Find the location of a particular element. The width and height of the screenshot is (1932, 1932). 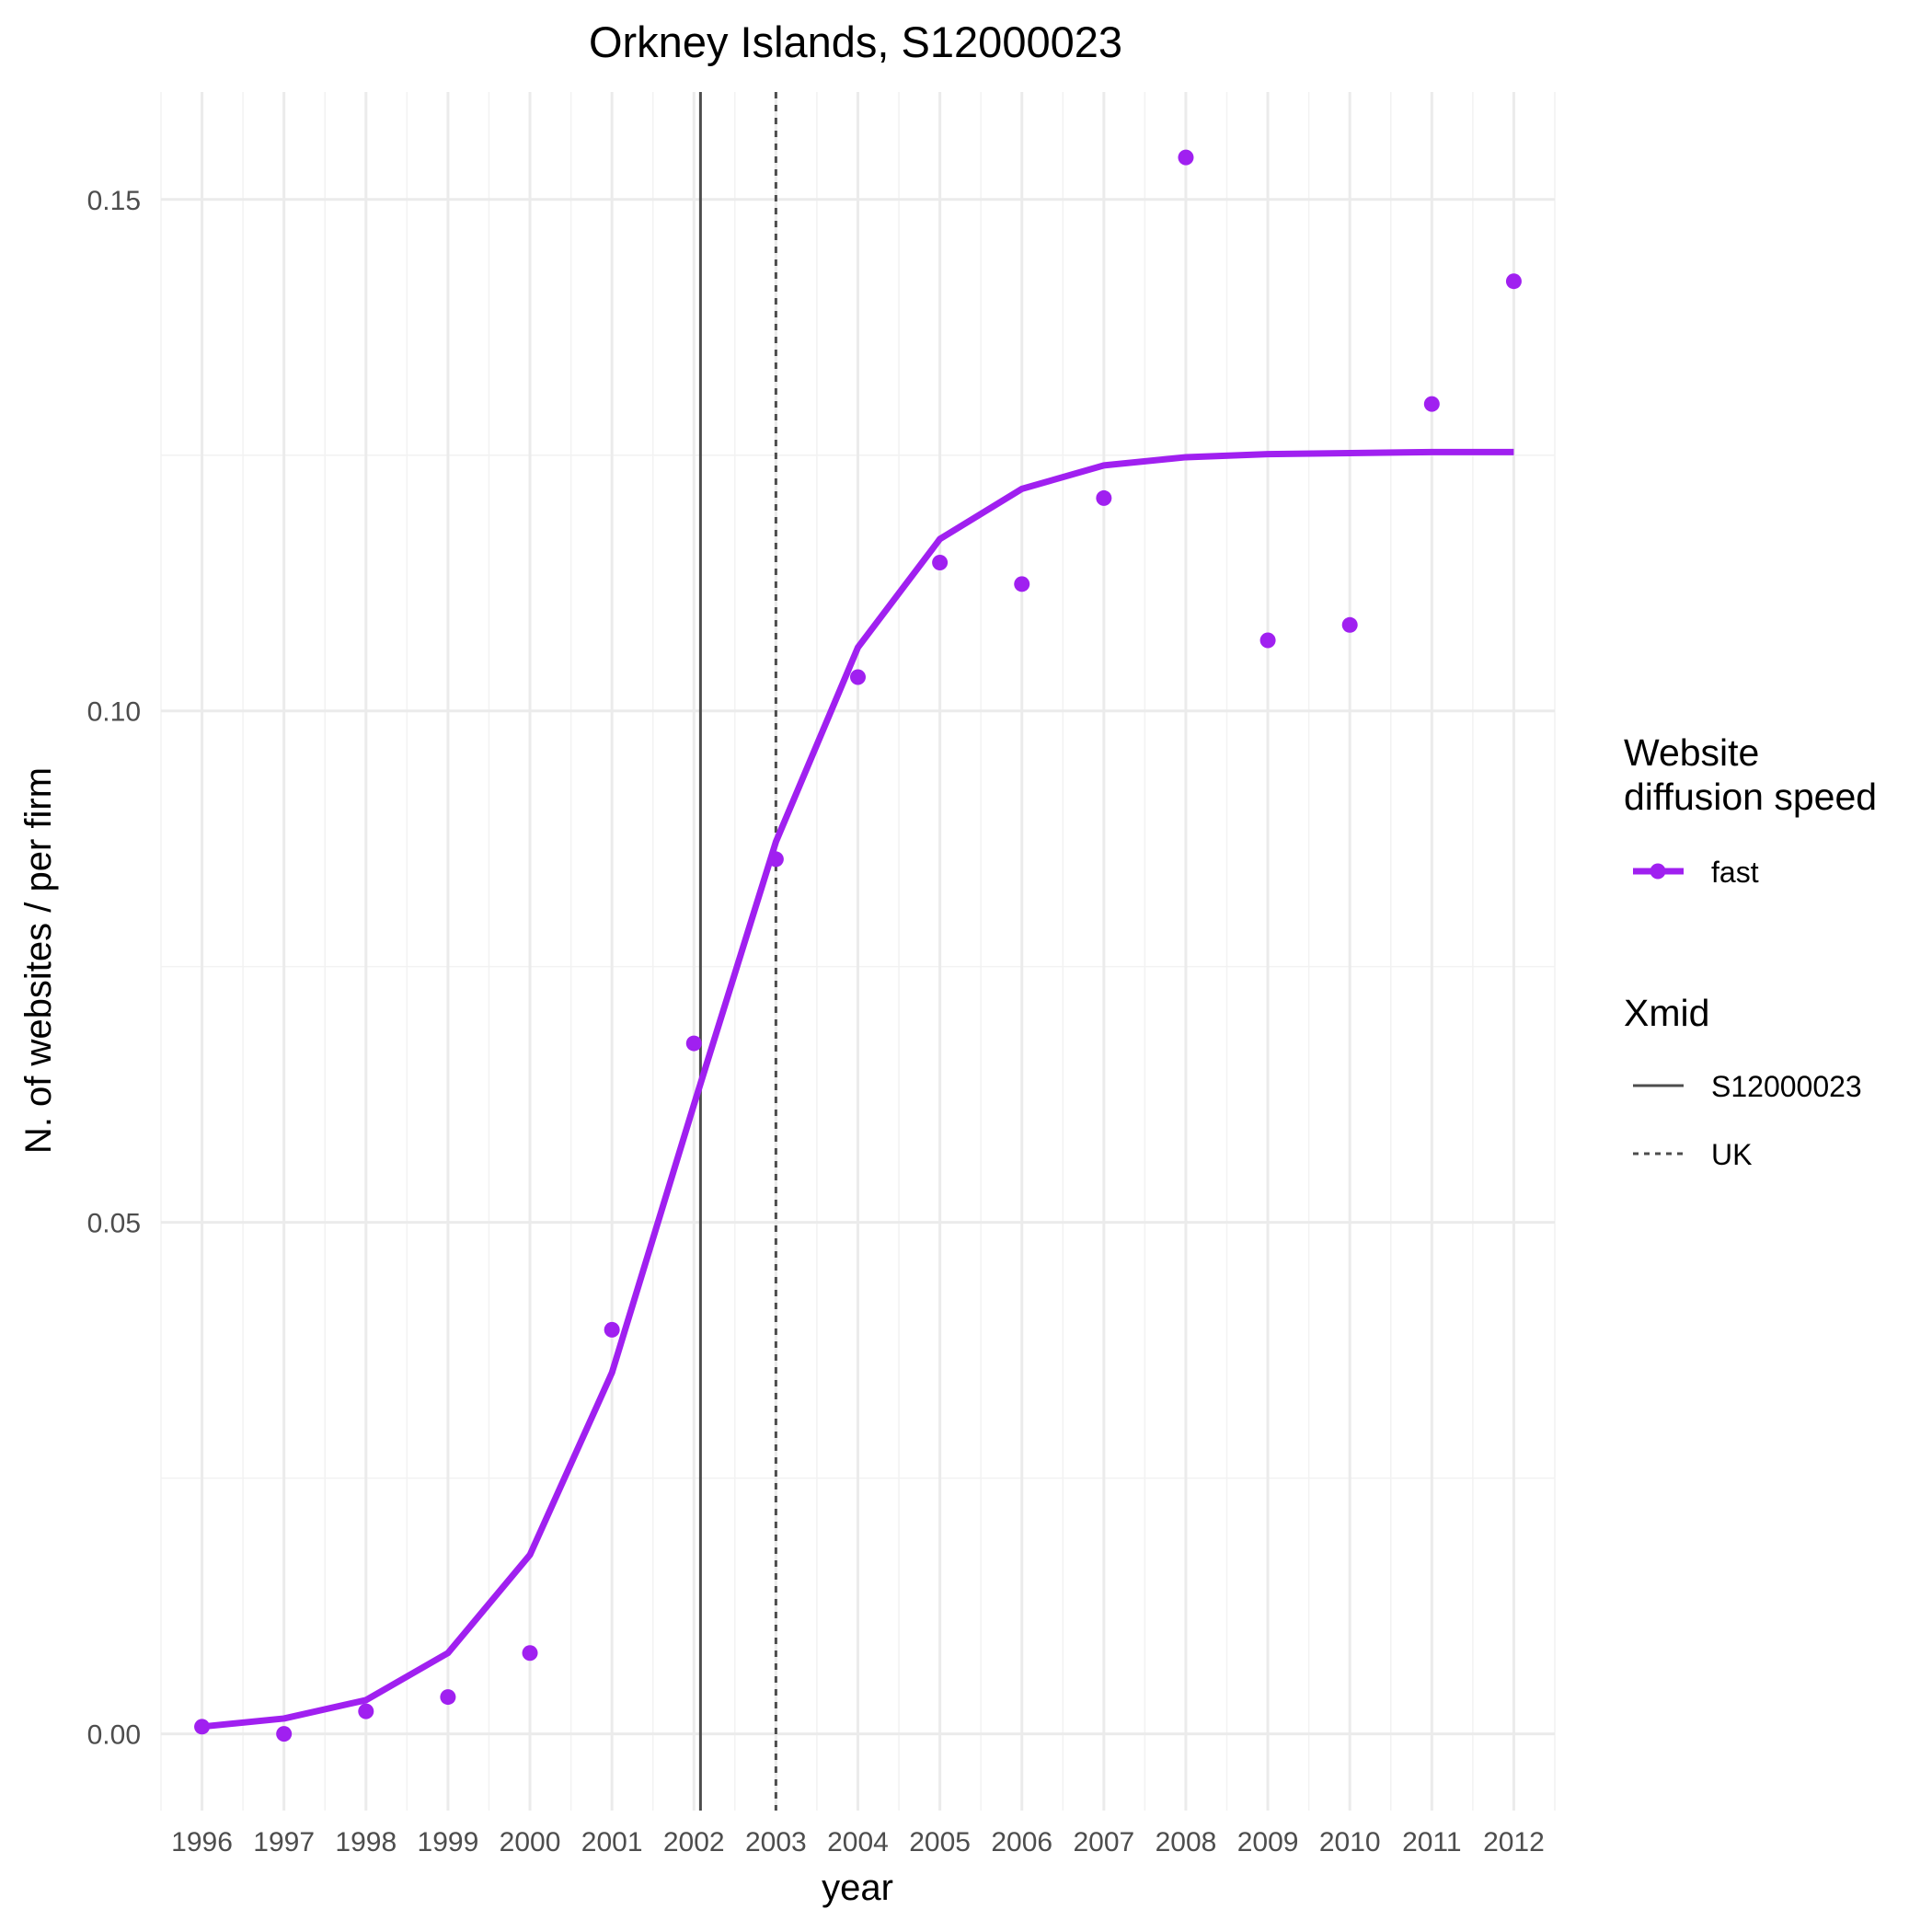

x-tick-label: 2008 is located at coordinates (1186, 1842).